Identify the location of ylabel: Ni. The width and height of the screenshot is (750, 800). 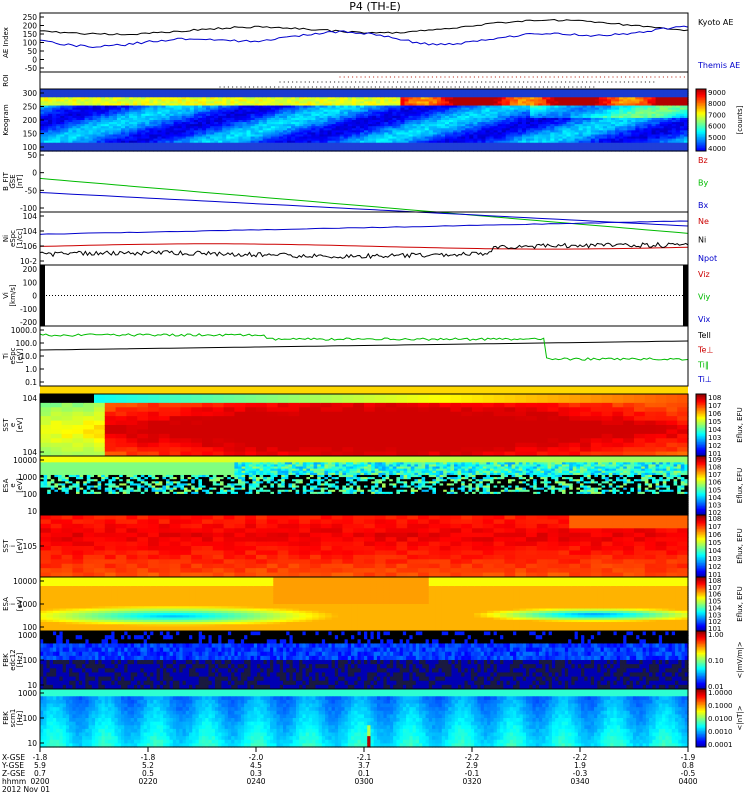
(6, 238).